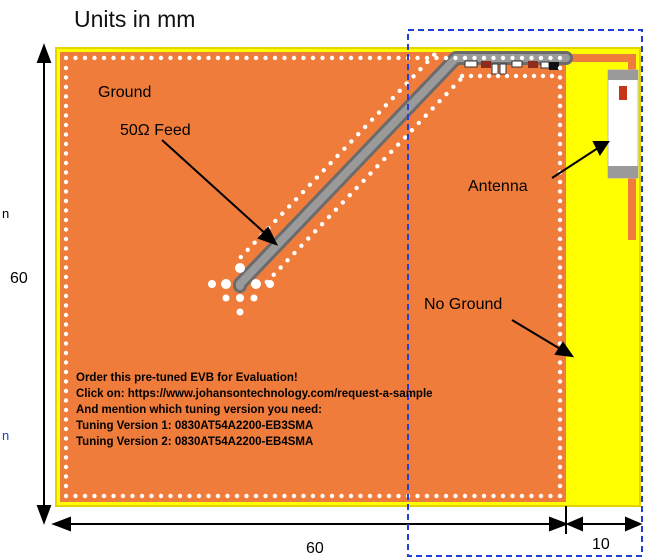 The height and width of the screenshot is (560, 646). What do you see at coordinates (6, 435) in the screenshot?
I see `edge-fragment-2: n` at bounding box center [6, 435].